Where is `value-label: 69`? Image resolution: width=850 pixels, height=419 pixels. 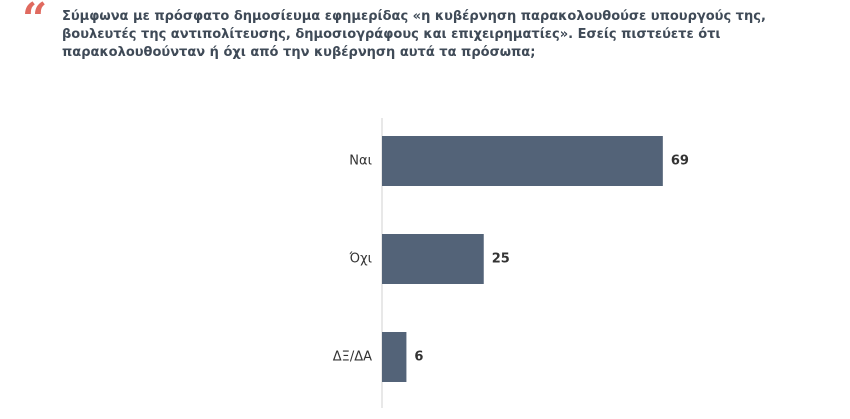
value-label: 69 is located at coordinates (680, 161).